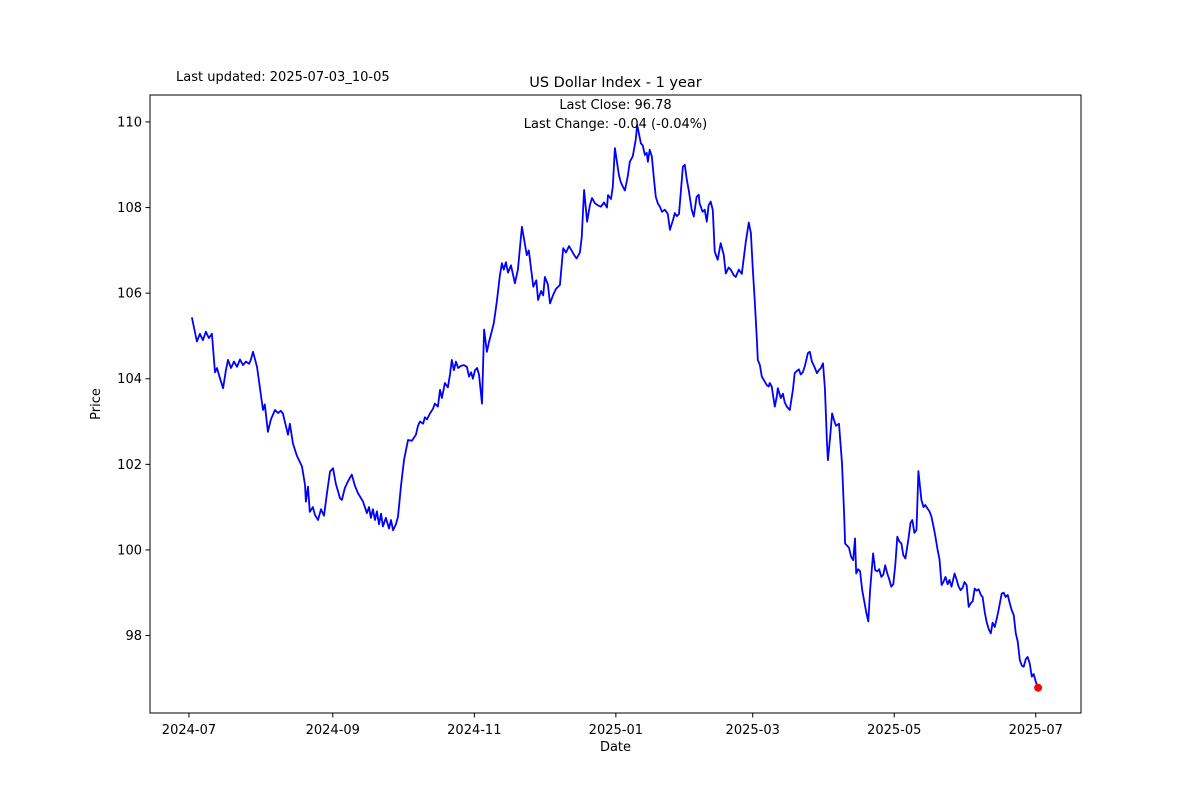 This screenshot has height=800, width=1200. What do you see at coordinates (616, 730) in the screenshot?
I see `x-axis-tick-label: 2025-01` at bounding box center [616, 730].